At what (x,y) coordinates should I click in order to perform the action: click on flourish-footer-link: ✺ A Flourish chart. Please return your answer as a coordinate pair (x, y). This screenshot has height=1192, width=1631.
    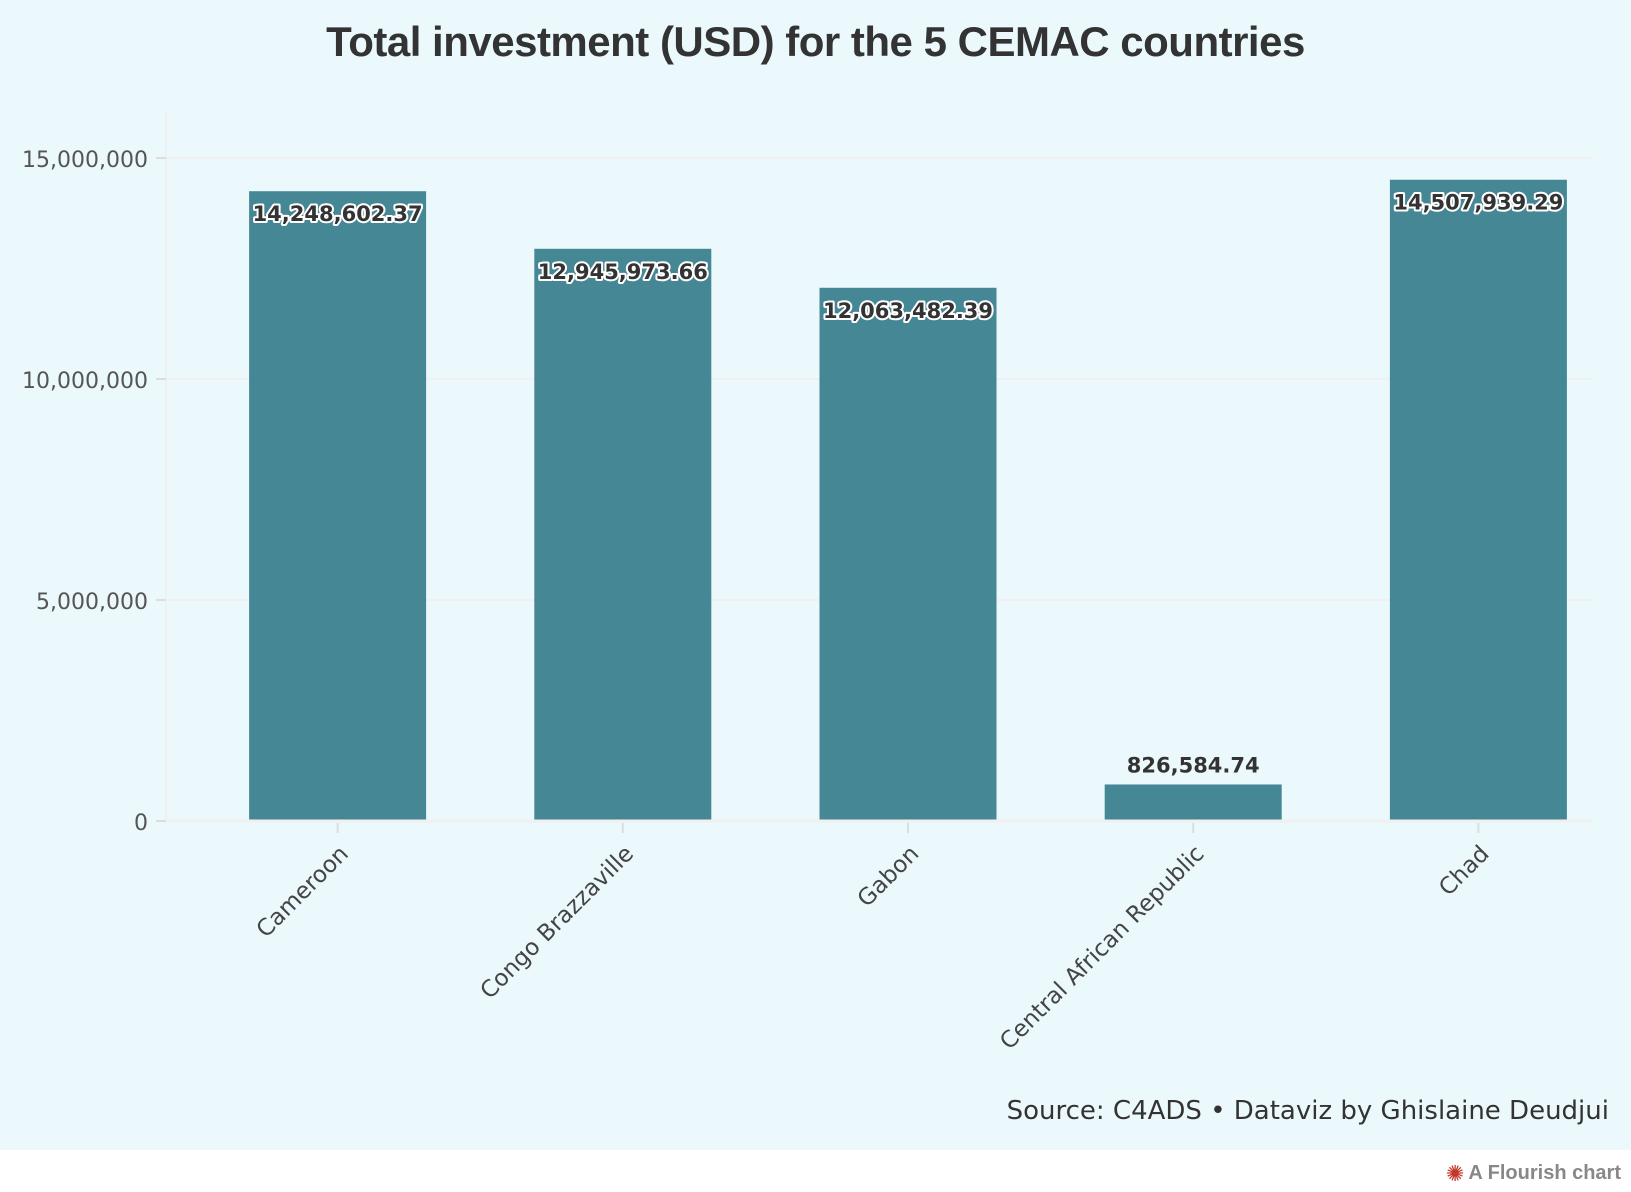
    Looking at the image, I should click on (1533, 1173).